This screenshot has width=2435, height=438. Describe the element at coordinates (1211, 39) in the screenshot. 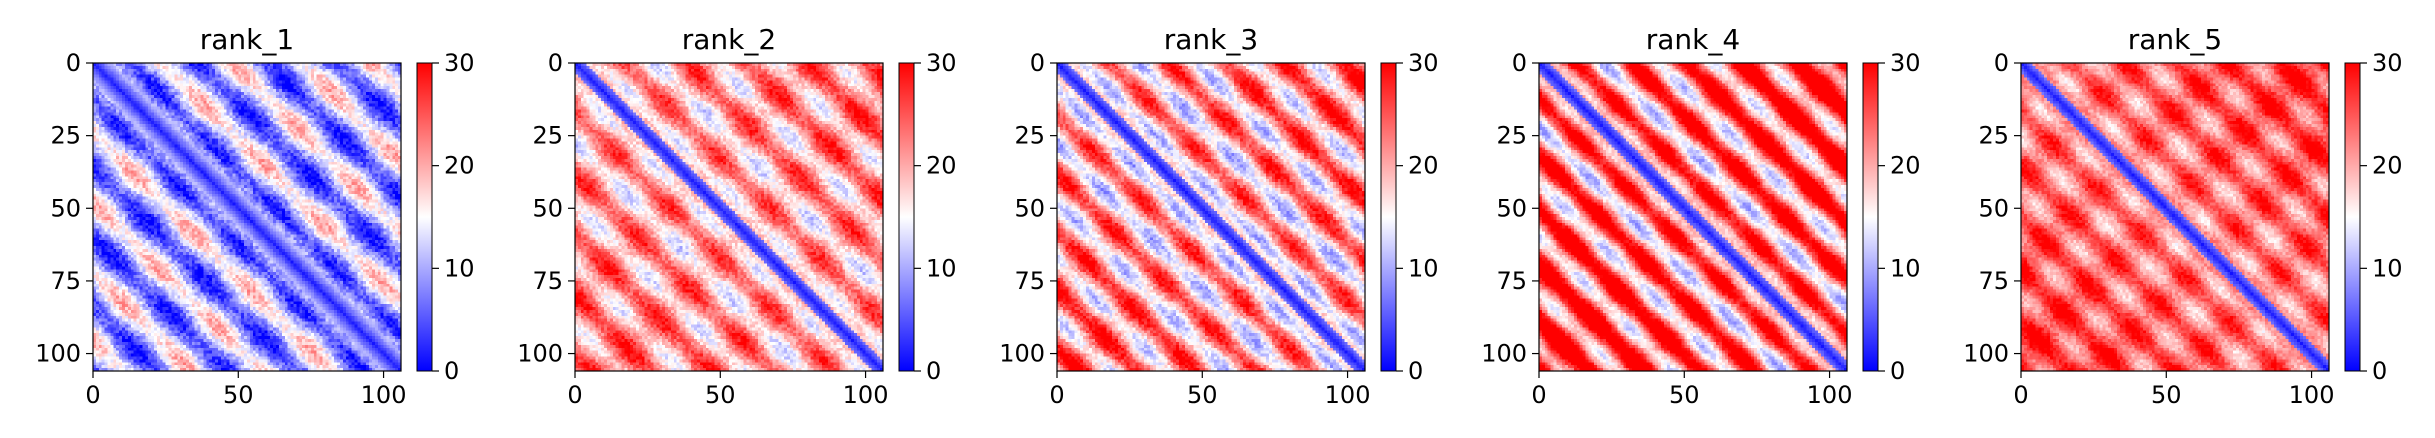

I see `chart-title: rank_3` at that location.